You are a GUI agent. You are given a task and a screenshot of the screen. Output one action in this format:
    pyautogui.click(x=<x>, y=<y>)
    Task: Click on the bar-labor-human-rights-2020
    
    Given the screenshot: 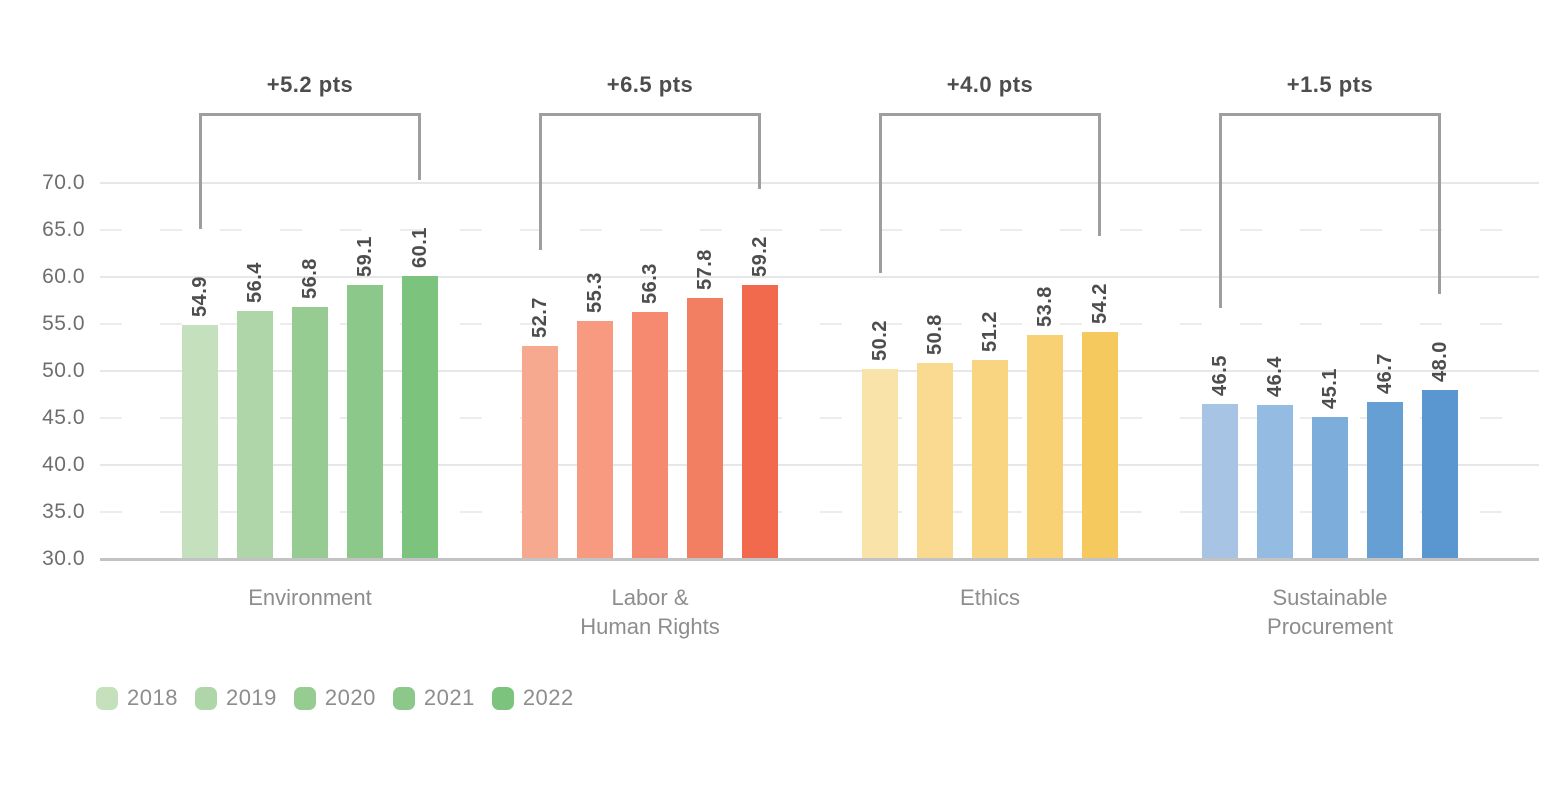 What is the action you would take?
    pyautogui.click(x=650, y=434)
    